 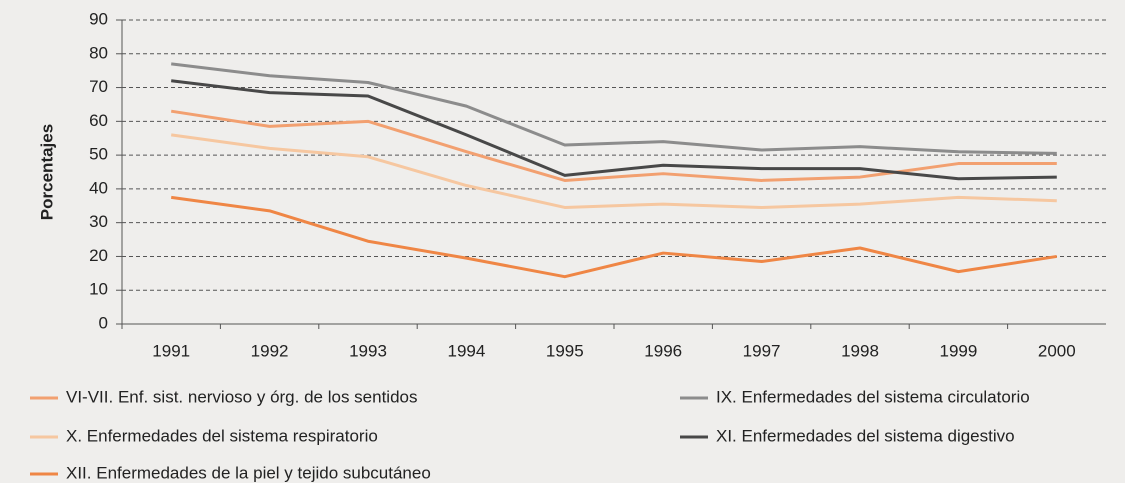 I want to click on y-tick-label: 20, so click(x=98, y=255).